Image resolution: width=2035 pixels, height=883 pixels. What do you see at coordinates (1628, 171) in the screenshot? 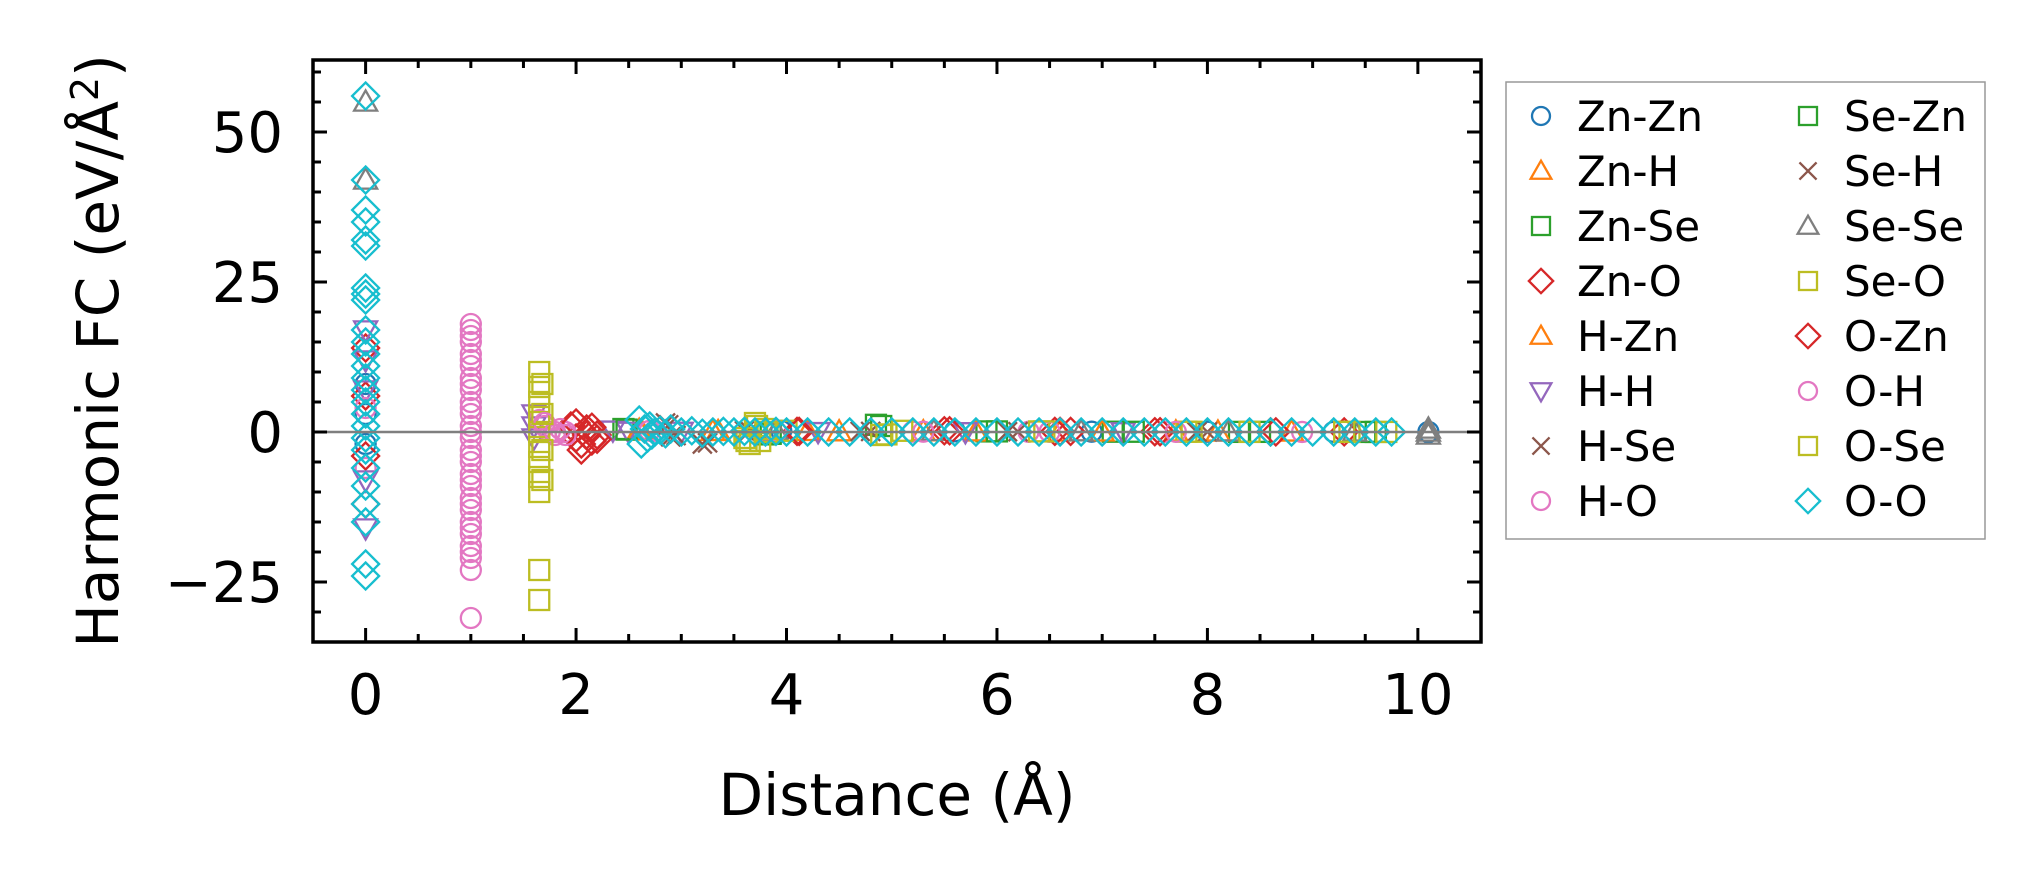
I see `legend-label: Zn-H` at bounding box center [1628, 171].